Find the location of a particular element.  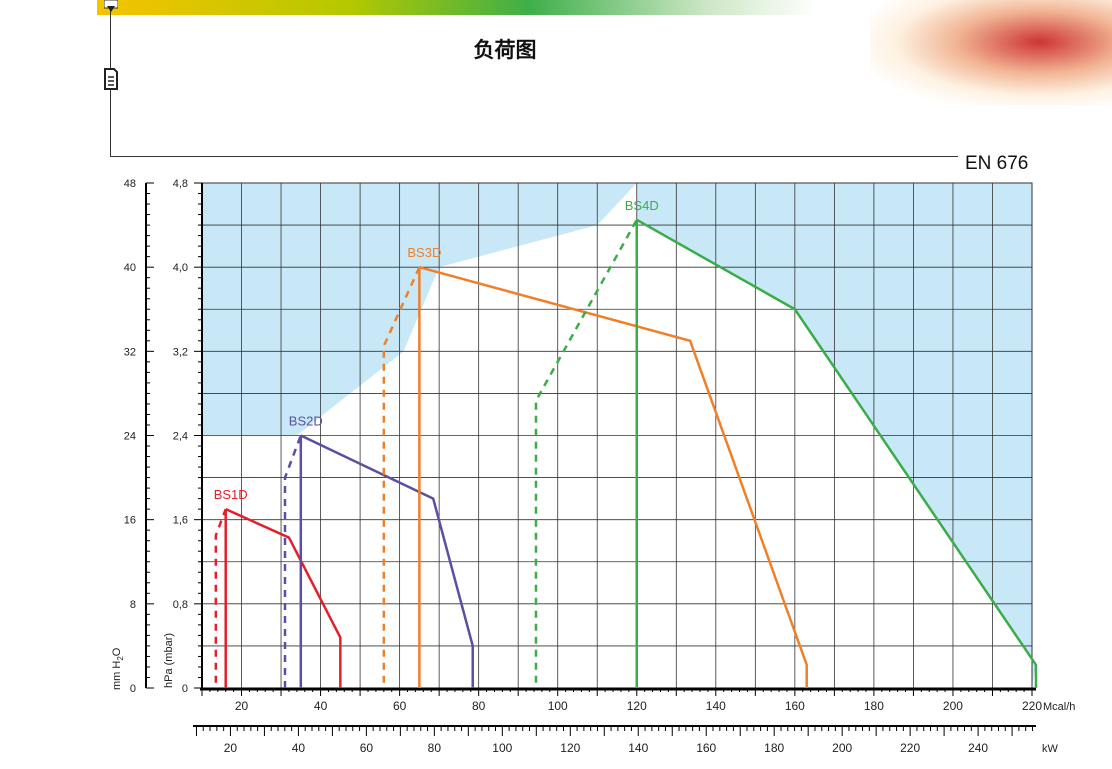

frame-horizontal-line is located at coordinates (534, 156).